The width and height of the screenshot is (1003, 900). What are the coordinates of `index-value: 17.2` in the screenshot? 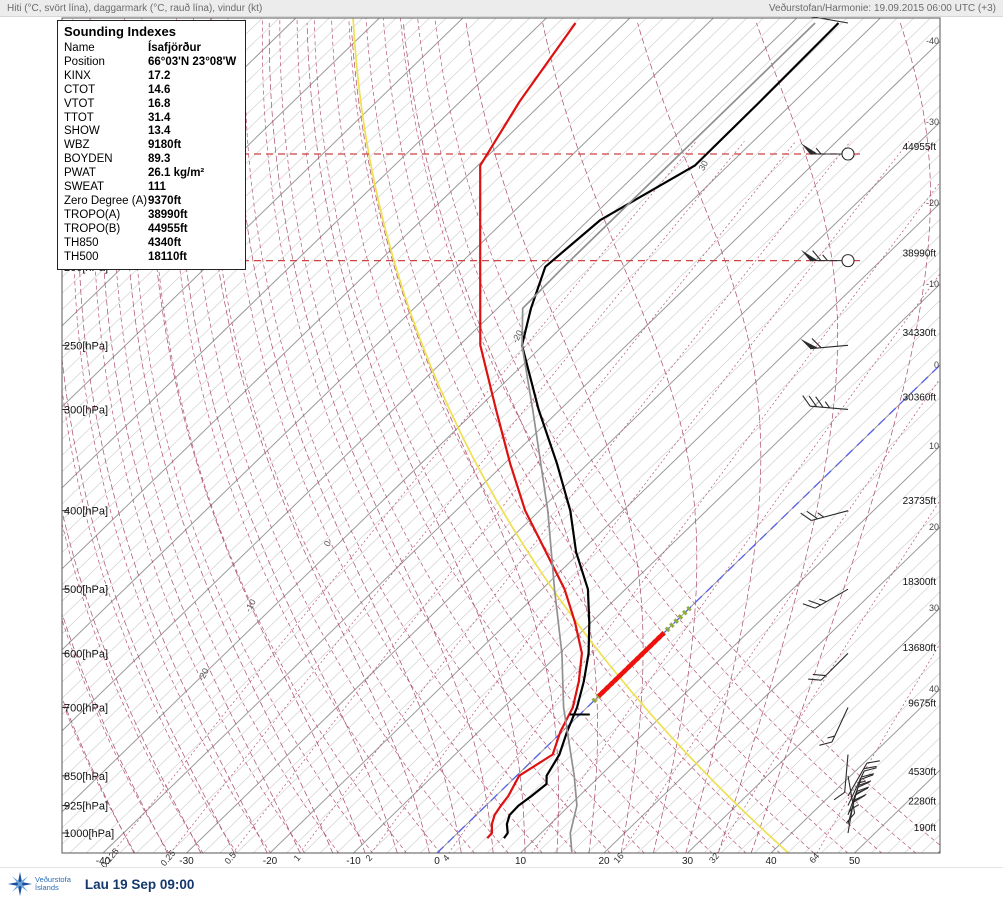 It's located at (159, 75).